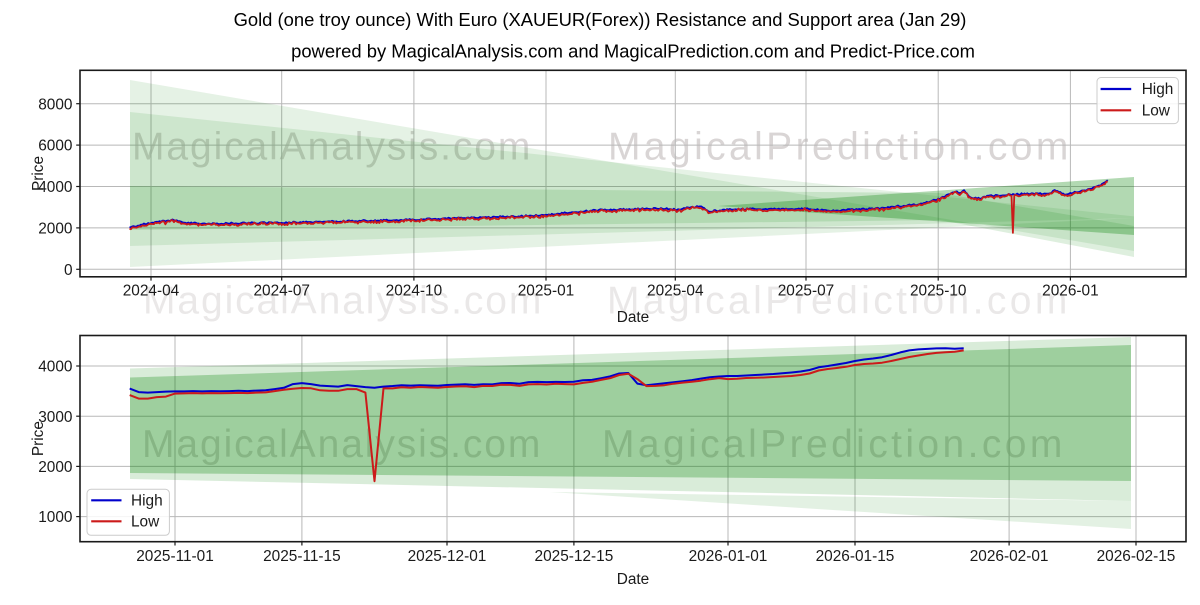 This screenshot has width=1200, height=605. Describe the element at coordinates (302, 556) in the screenshot. I see `svg-text: 2025-11-15` at that location.